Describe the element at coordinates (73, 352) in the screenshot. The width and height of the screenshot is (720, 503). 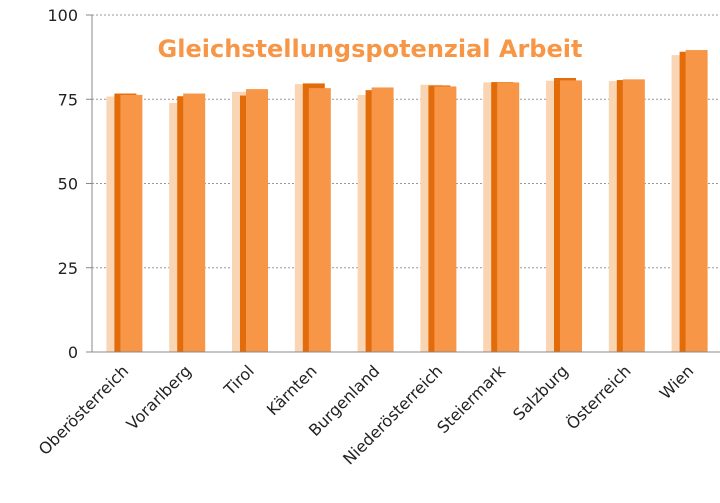
I see `y-tick-label: 0` at that location.